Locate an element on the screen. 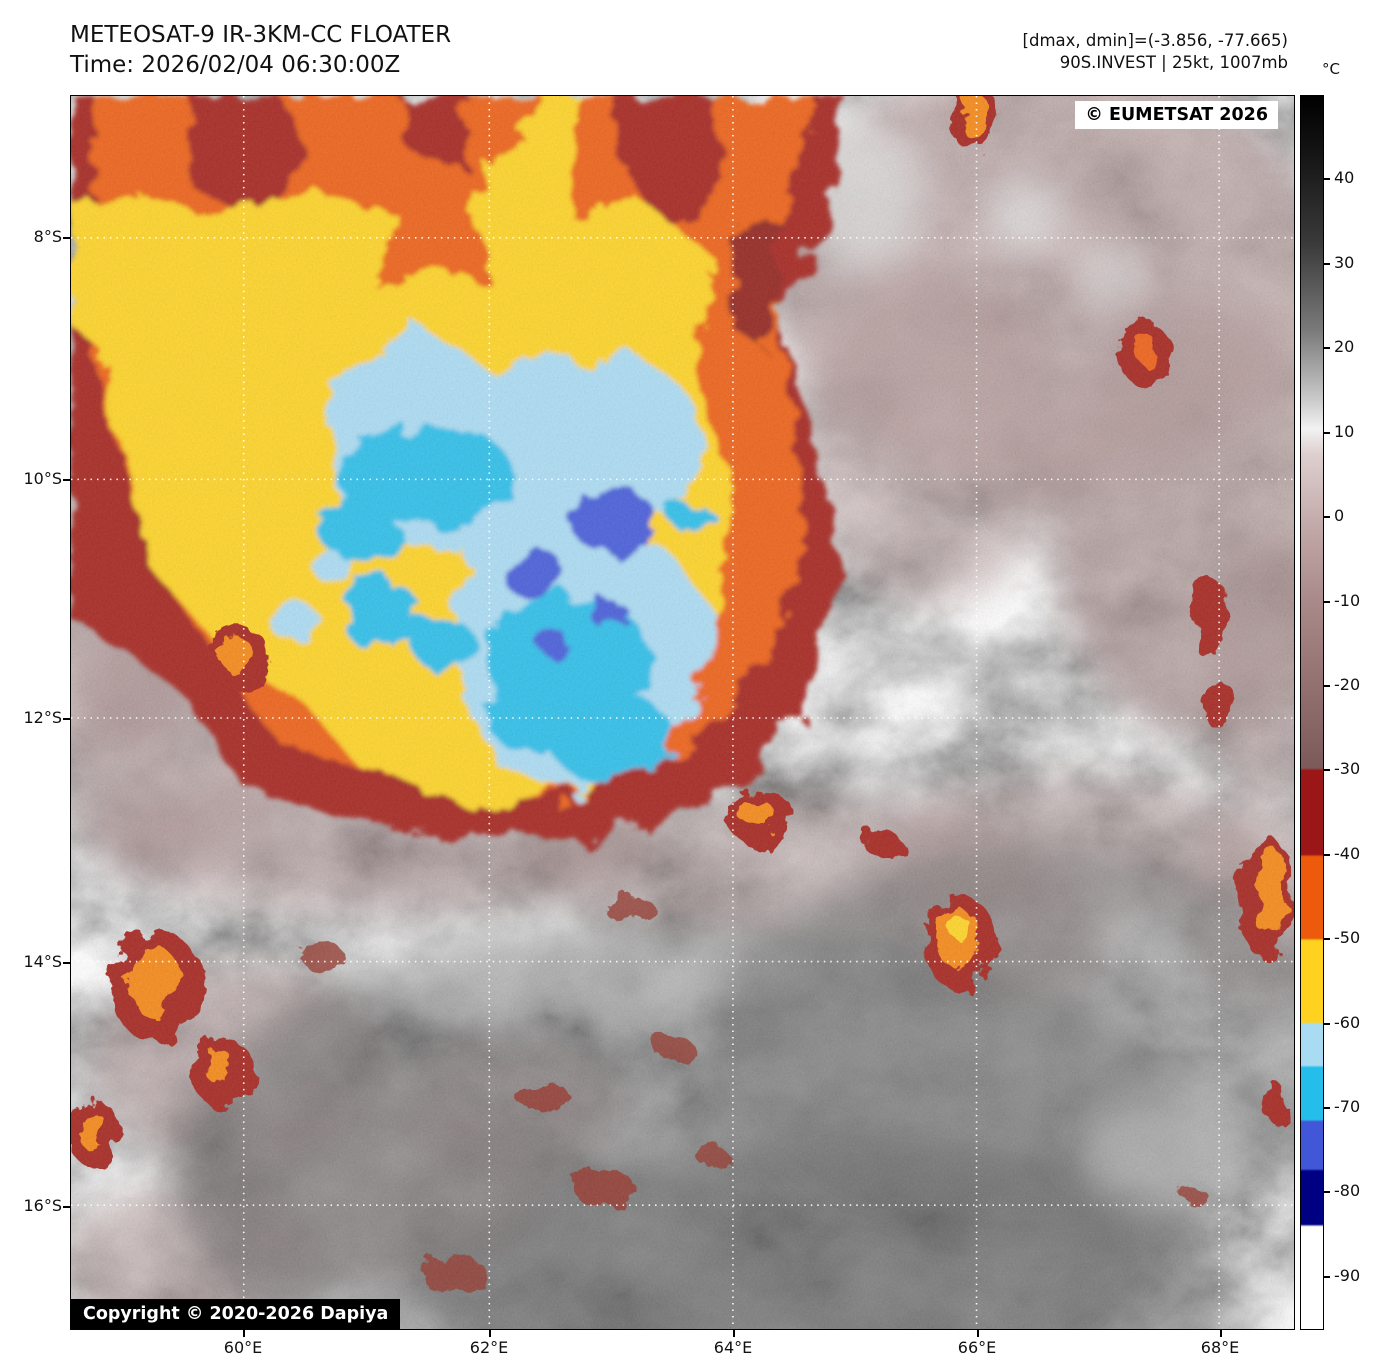  temperature-colorbar is located at coordinates (1312, 712).